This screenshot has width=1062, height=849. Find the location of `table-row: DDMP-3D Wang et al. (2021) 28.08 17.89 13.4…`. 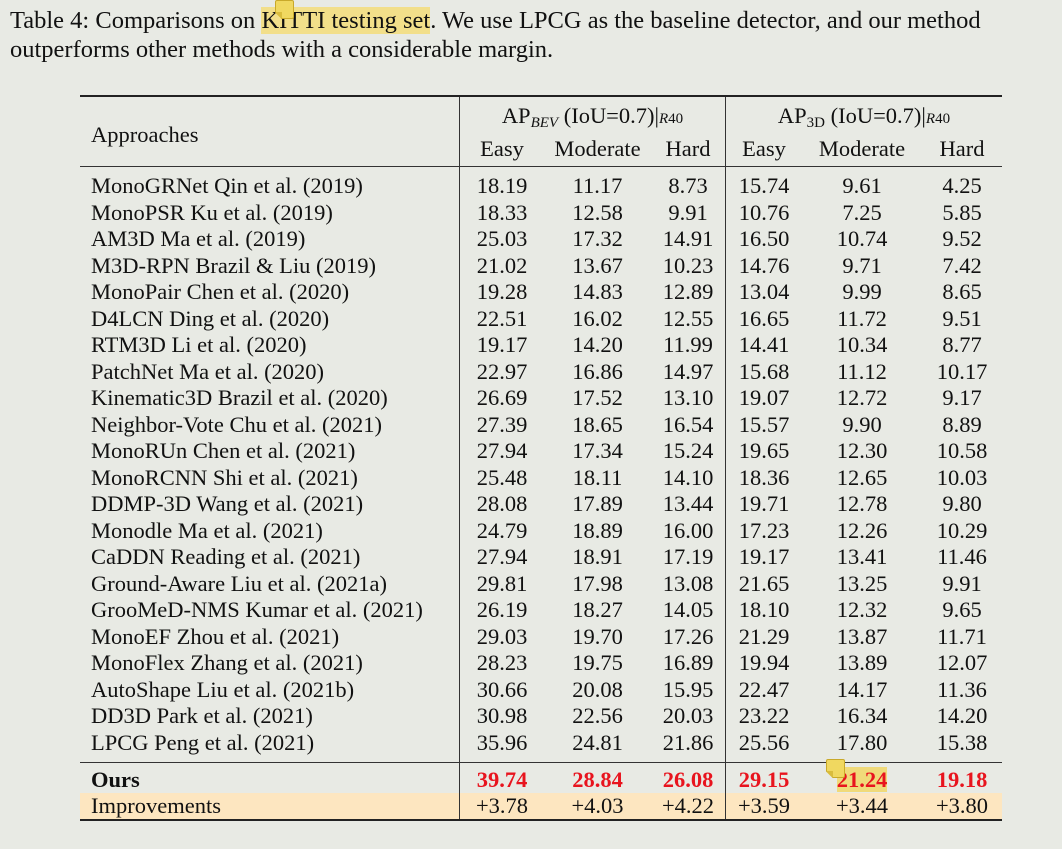

table-row: DDMP-3D Wang et al. (2021) 28.08 17.89 13.4… is located at coordinates (541, 504).